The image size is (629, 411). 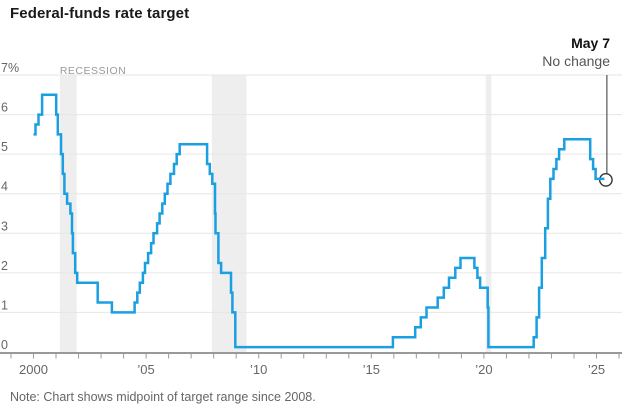 I want to click on x-axis-tick-label: ’05, so click(x=145, y=369).